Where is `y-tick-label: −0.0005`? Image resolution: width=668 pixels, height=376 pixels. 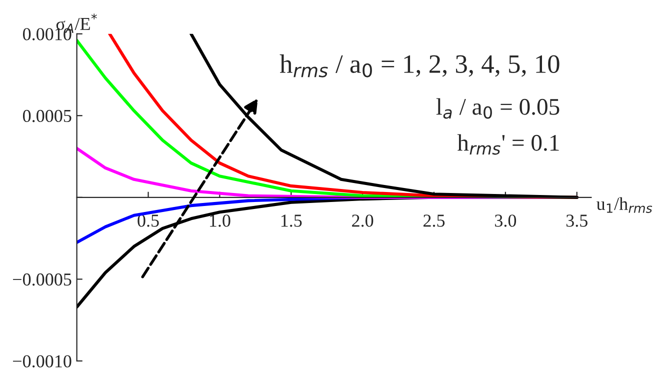 y-tick-label: −0.0005 is located at coordinates (42, 279).